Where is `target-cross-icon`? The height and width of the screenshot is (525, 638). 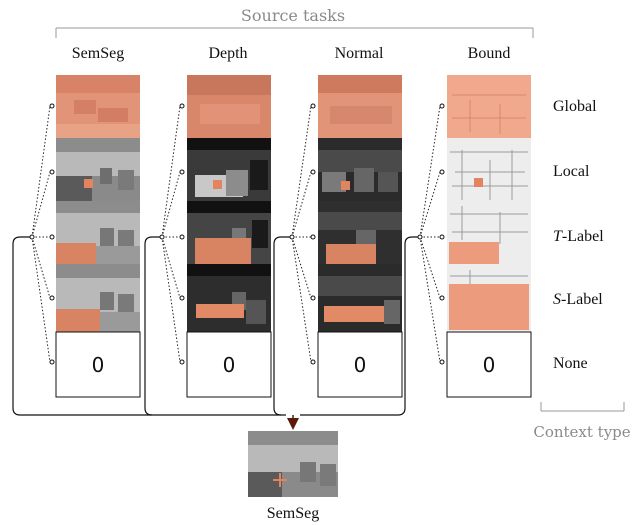
target-cross-icon is located at coordinates (280, 480).